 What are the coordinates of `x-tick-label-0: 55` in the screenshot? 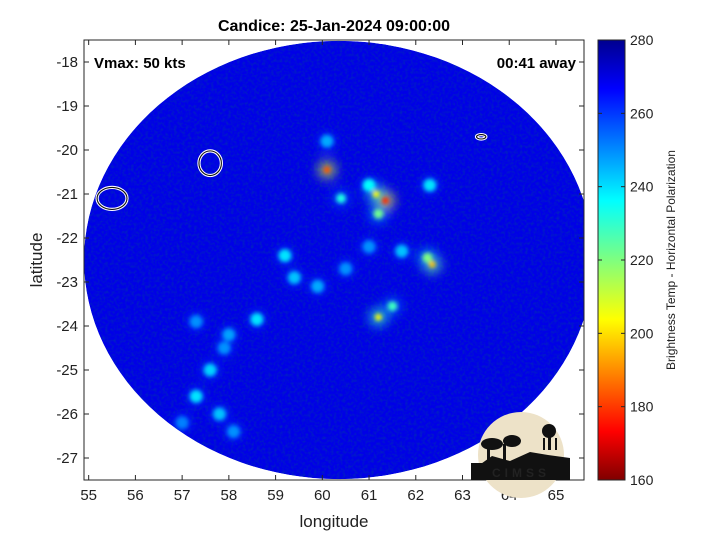 It's located at (88, 495).